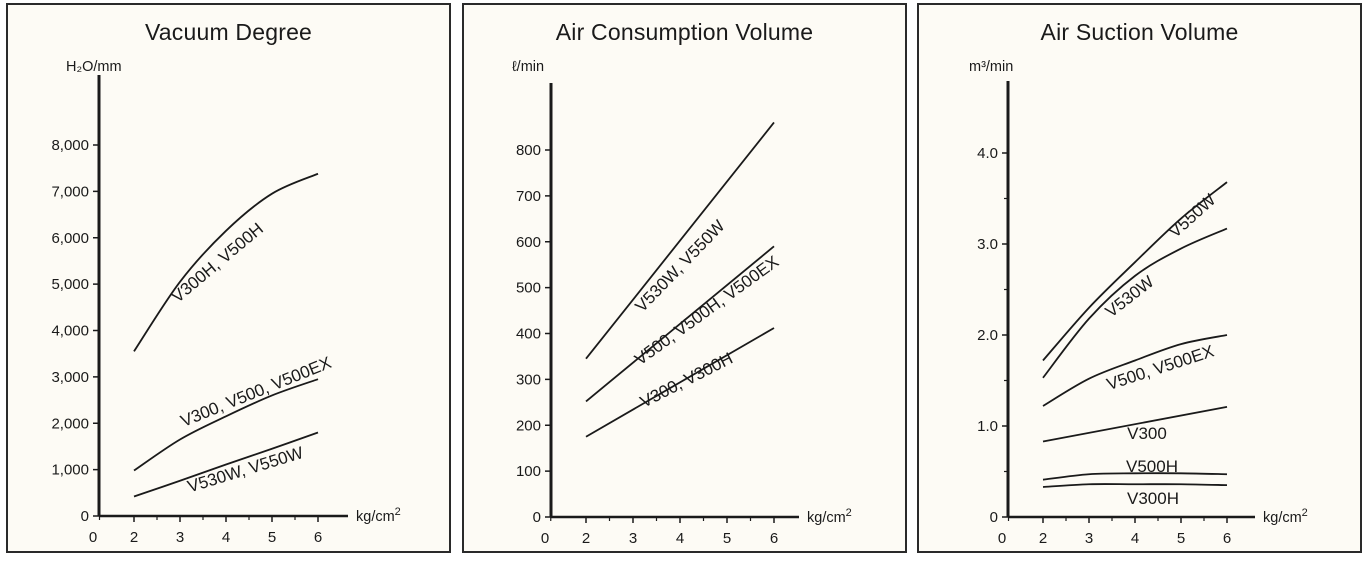  Describe the element at coordinates (528, 67) in the screenshot. I see `y-axis-unit: ℓ/min` at that location.